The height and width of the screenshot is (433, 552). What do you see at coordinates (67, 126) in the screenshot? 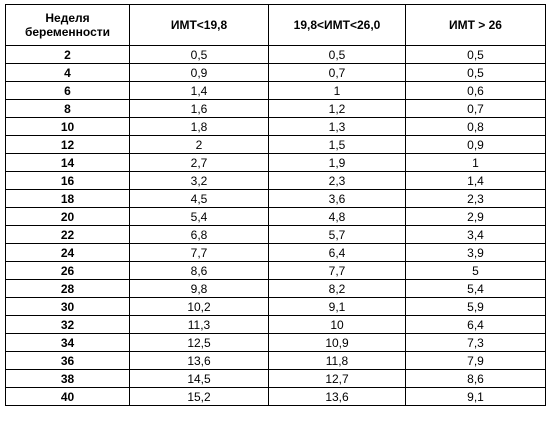
I see `cell-week: 10` at bounding box center [67, 126].